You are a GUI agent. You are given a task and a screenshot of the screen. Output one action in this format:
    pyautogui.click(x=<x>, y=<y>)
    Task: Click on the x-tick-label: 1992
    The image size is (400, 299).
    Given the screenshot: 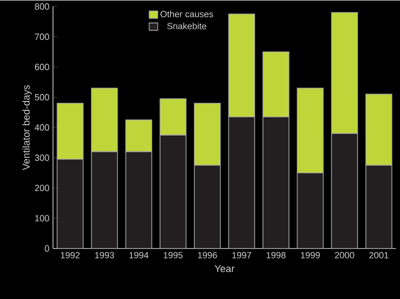 What is the action you would take?
    pyautogui.click(x=70, y=255)
    